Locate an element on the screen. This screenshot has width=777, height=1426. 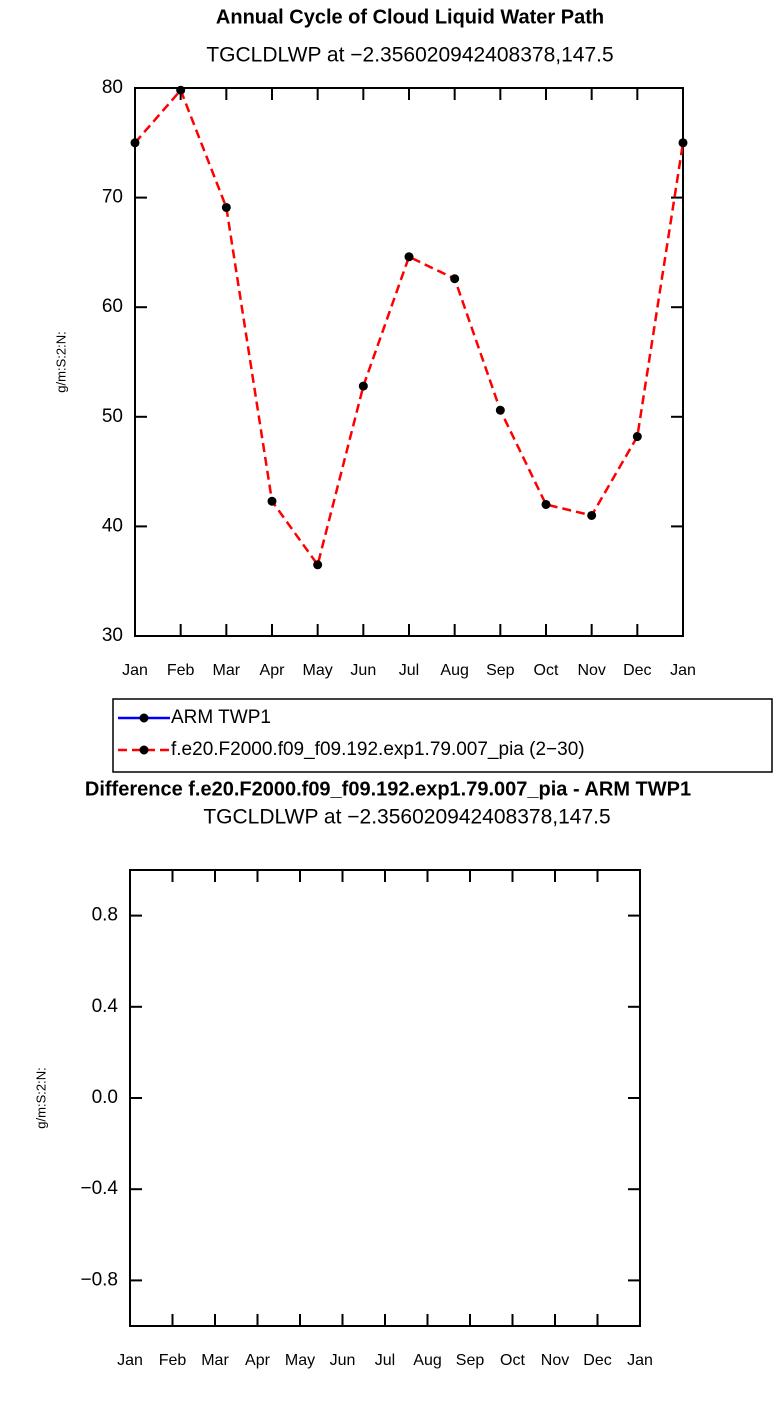
legend-box is located at coordinates (442, 735).